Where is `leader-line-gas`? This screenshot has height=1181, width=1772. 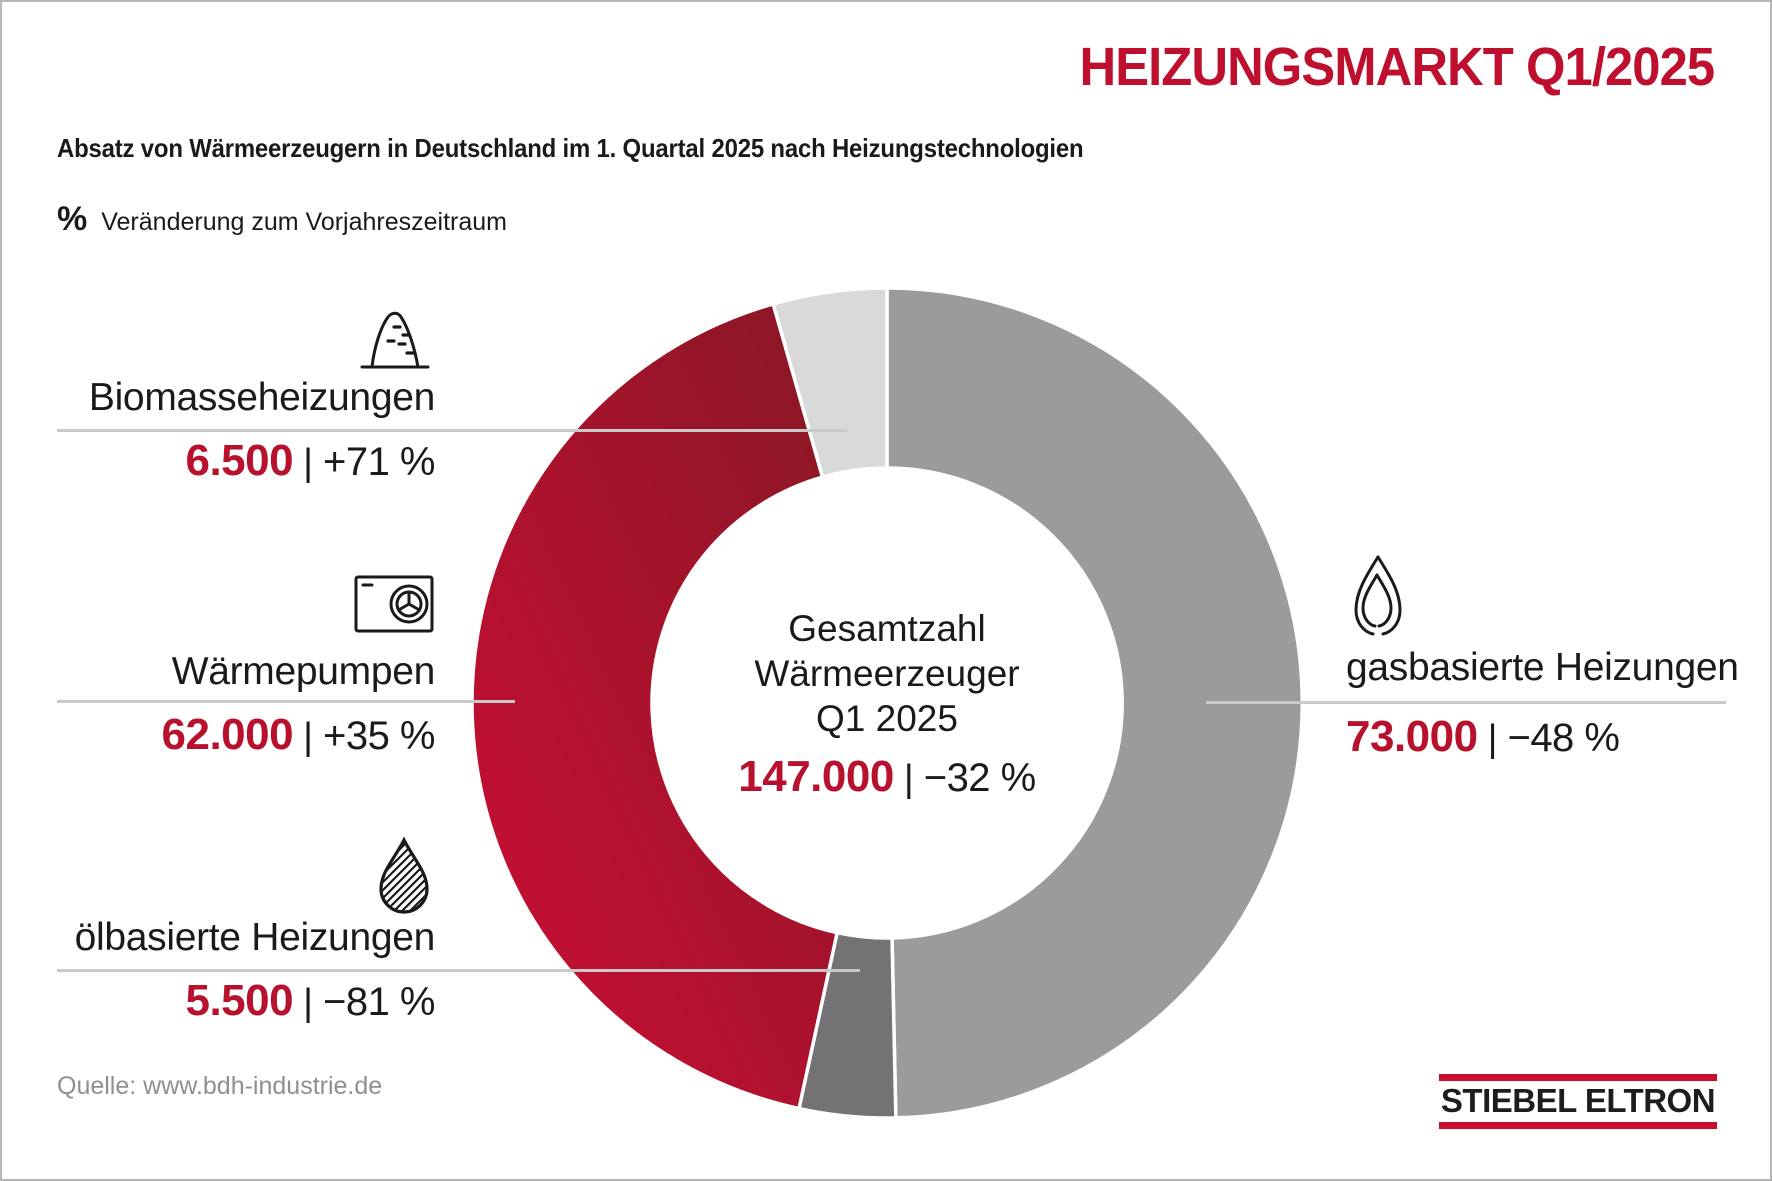 leader-line-gas is located at coordinates (1466, 702).